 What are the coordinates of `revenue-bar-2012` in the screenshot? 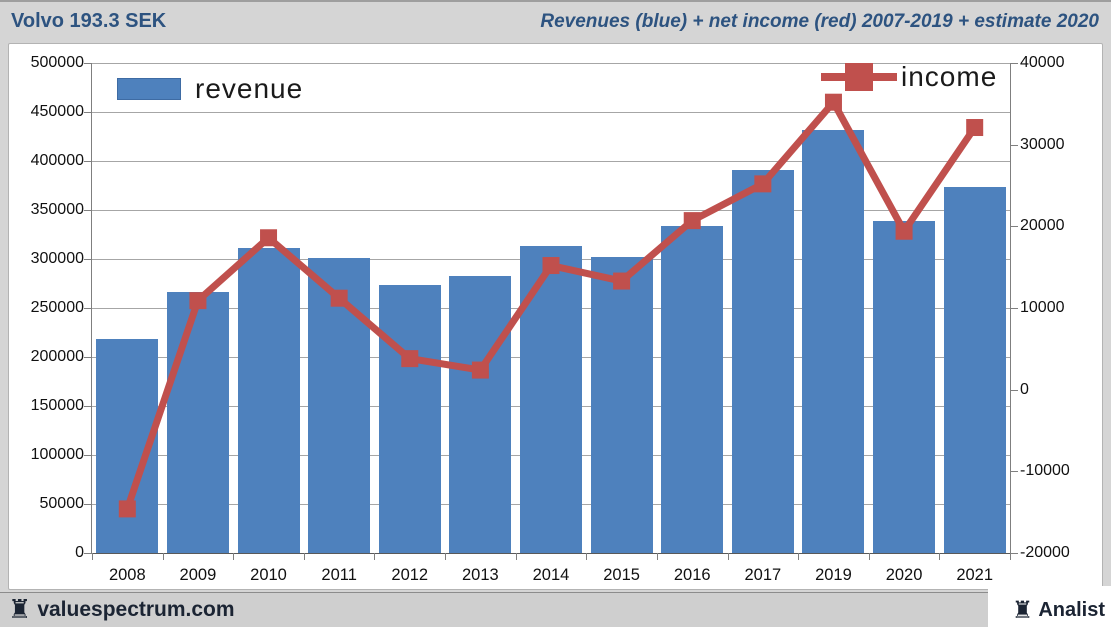 It's located at (409, 419).